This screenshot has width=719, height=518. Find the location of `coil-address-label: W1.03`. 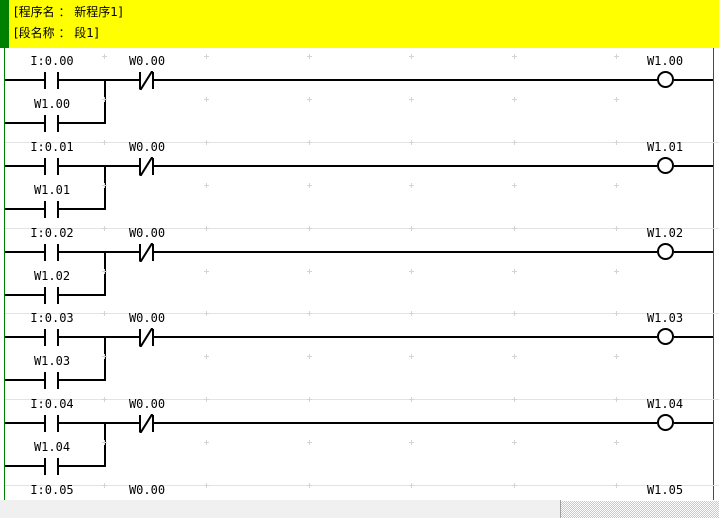

coil-address-label: W1.03 is located at coordinates (665, 318).